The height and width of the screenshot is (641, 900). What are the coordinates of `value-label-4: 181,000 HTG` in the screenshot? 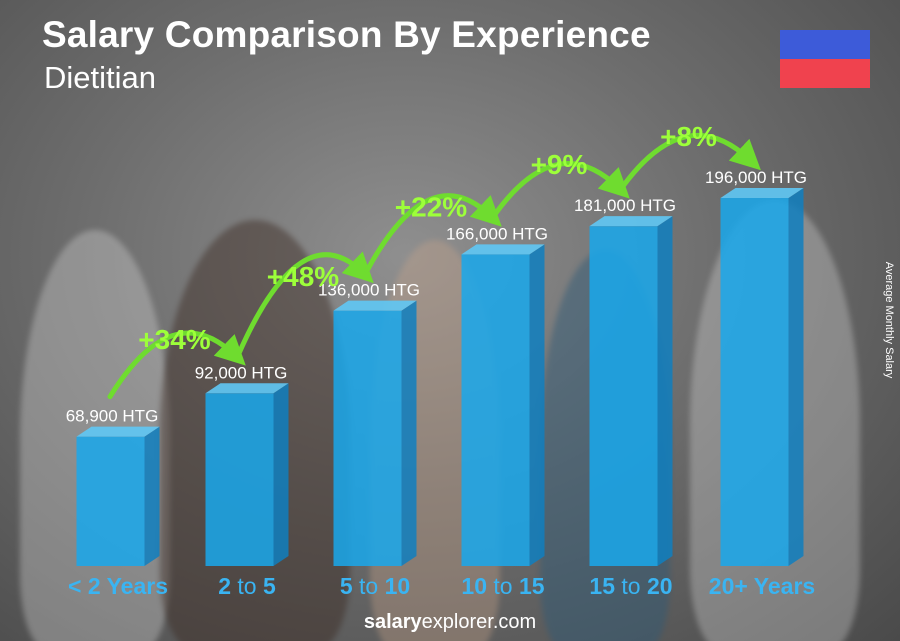 It's located at (625, 205).